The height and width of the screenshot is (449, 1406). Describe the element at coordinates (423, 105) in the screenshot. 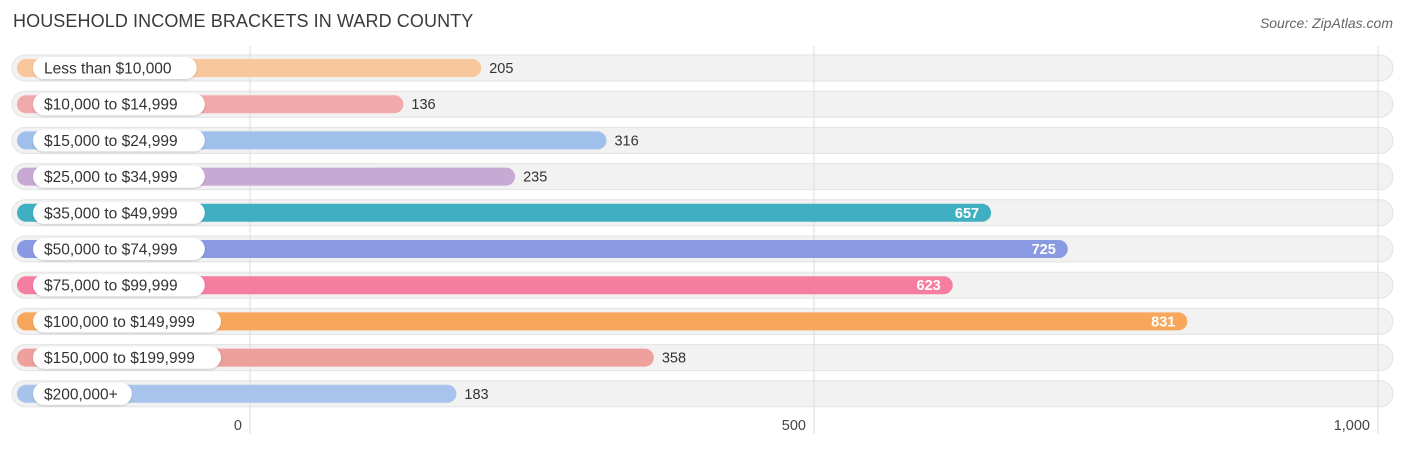

I see `value-label: 136` at that location.